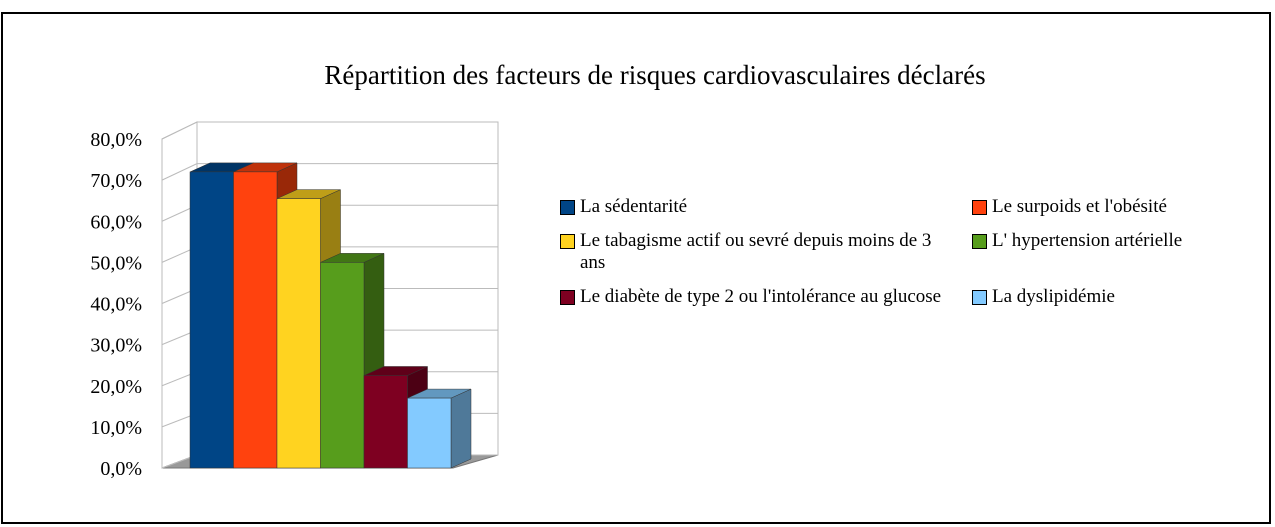 Image resolution: width=1275 pixels, height=527 pixels. What do you see at coordinates (461, 428) in the screenshot?
I see `bar-side` at bounding box center [461, 428].